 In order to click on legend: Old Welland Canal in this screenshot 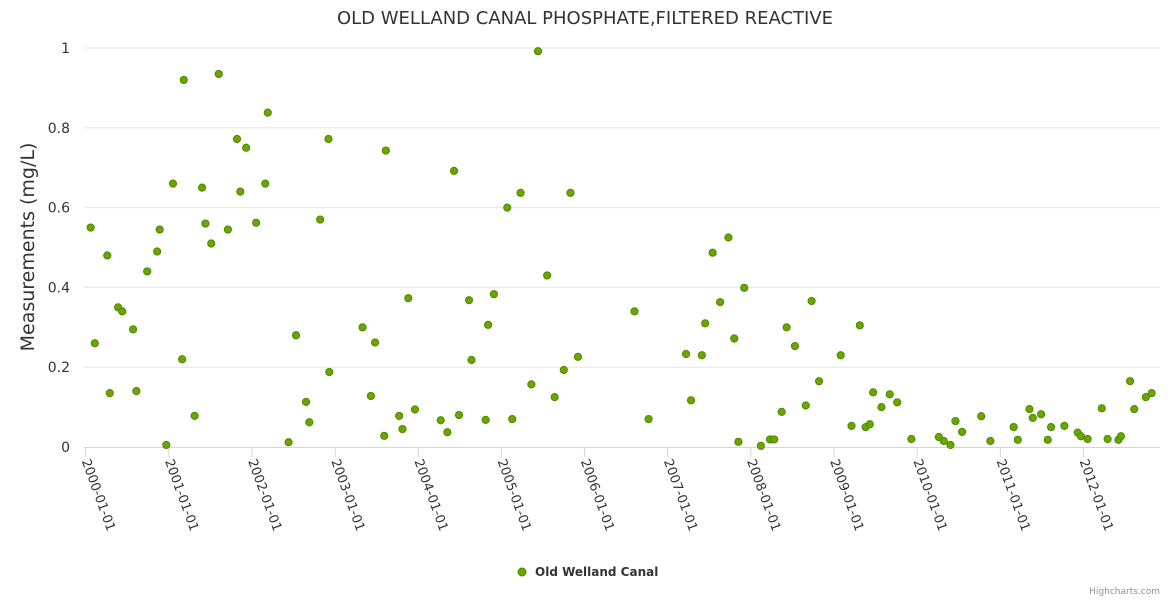, I will do `click(587, 572)`.